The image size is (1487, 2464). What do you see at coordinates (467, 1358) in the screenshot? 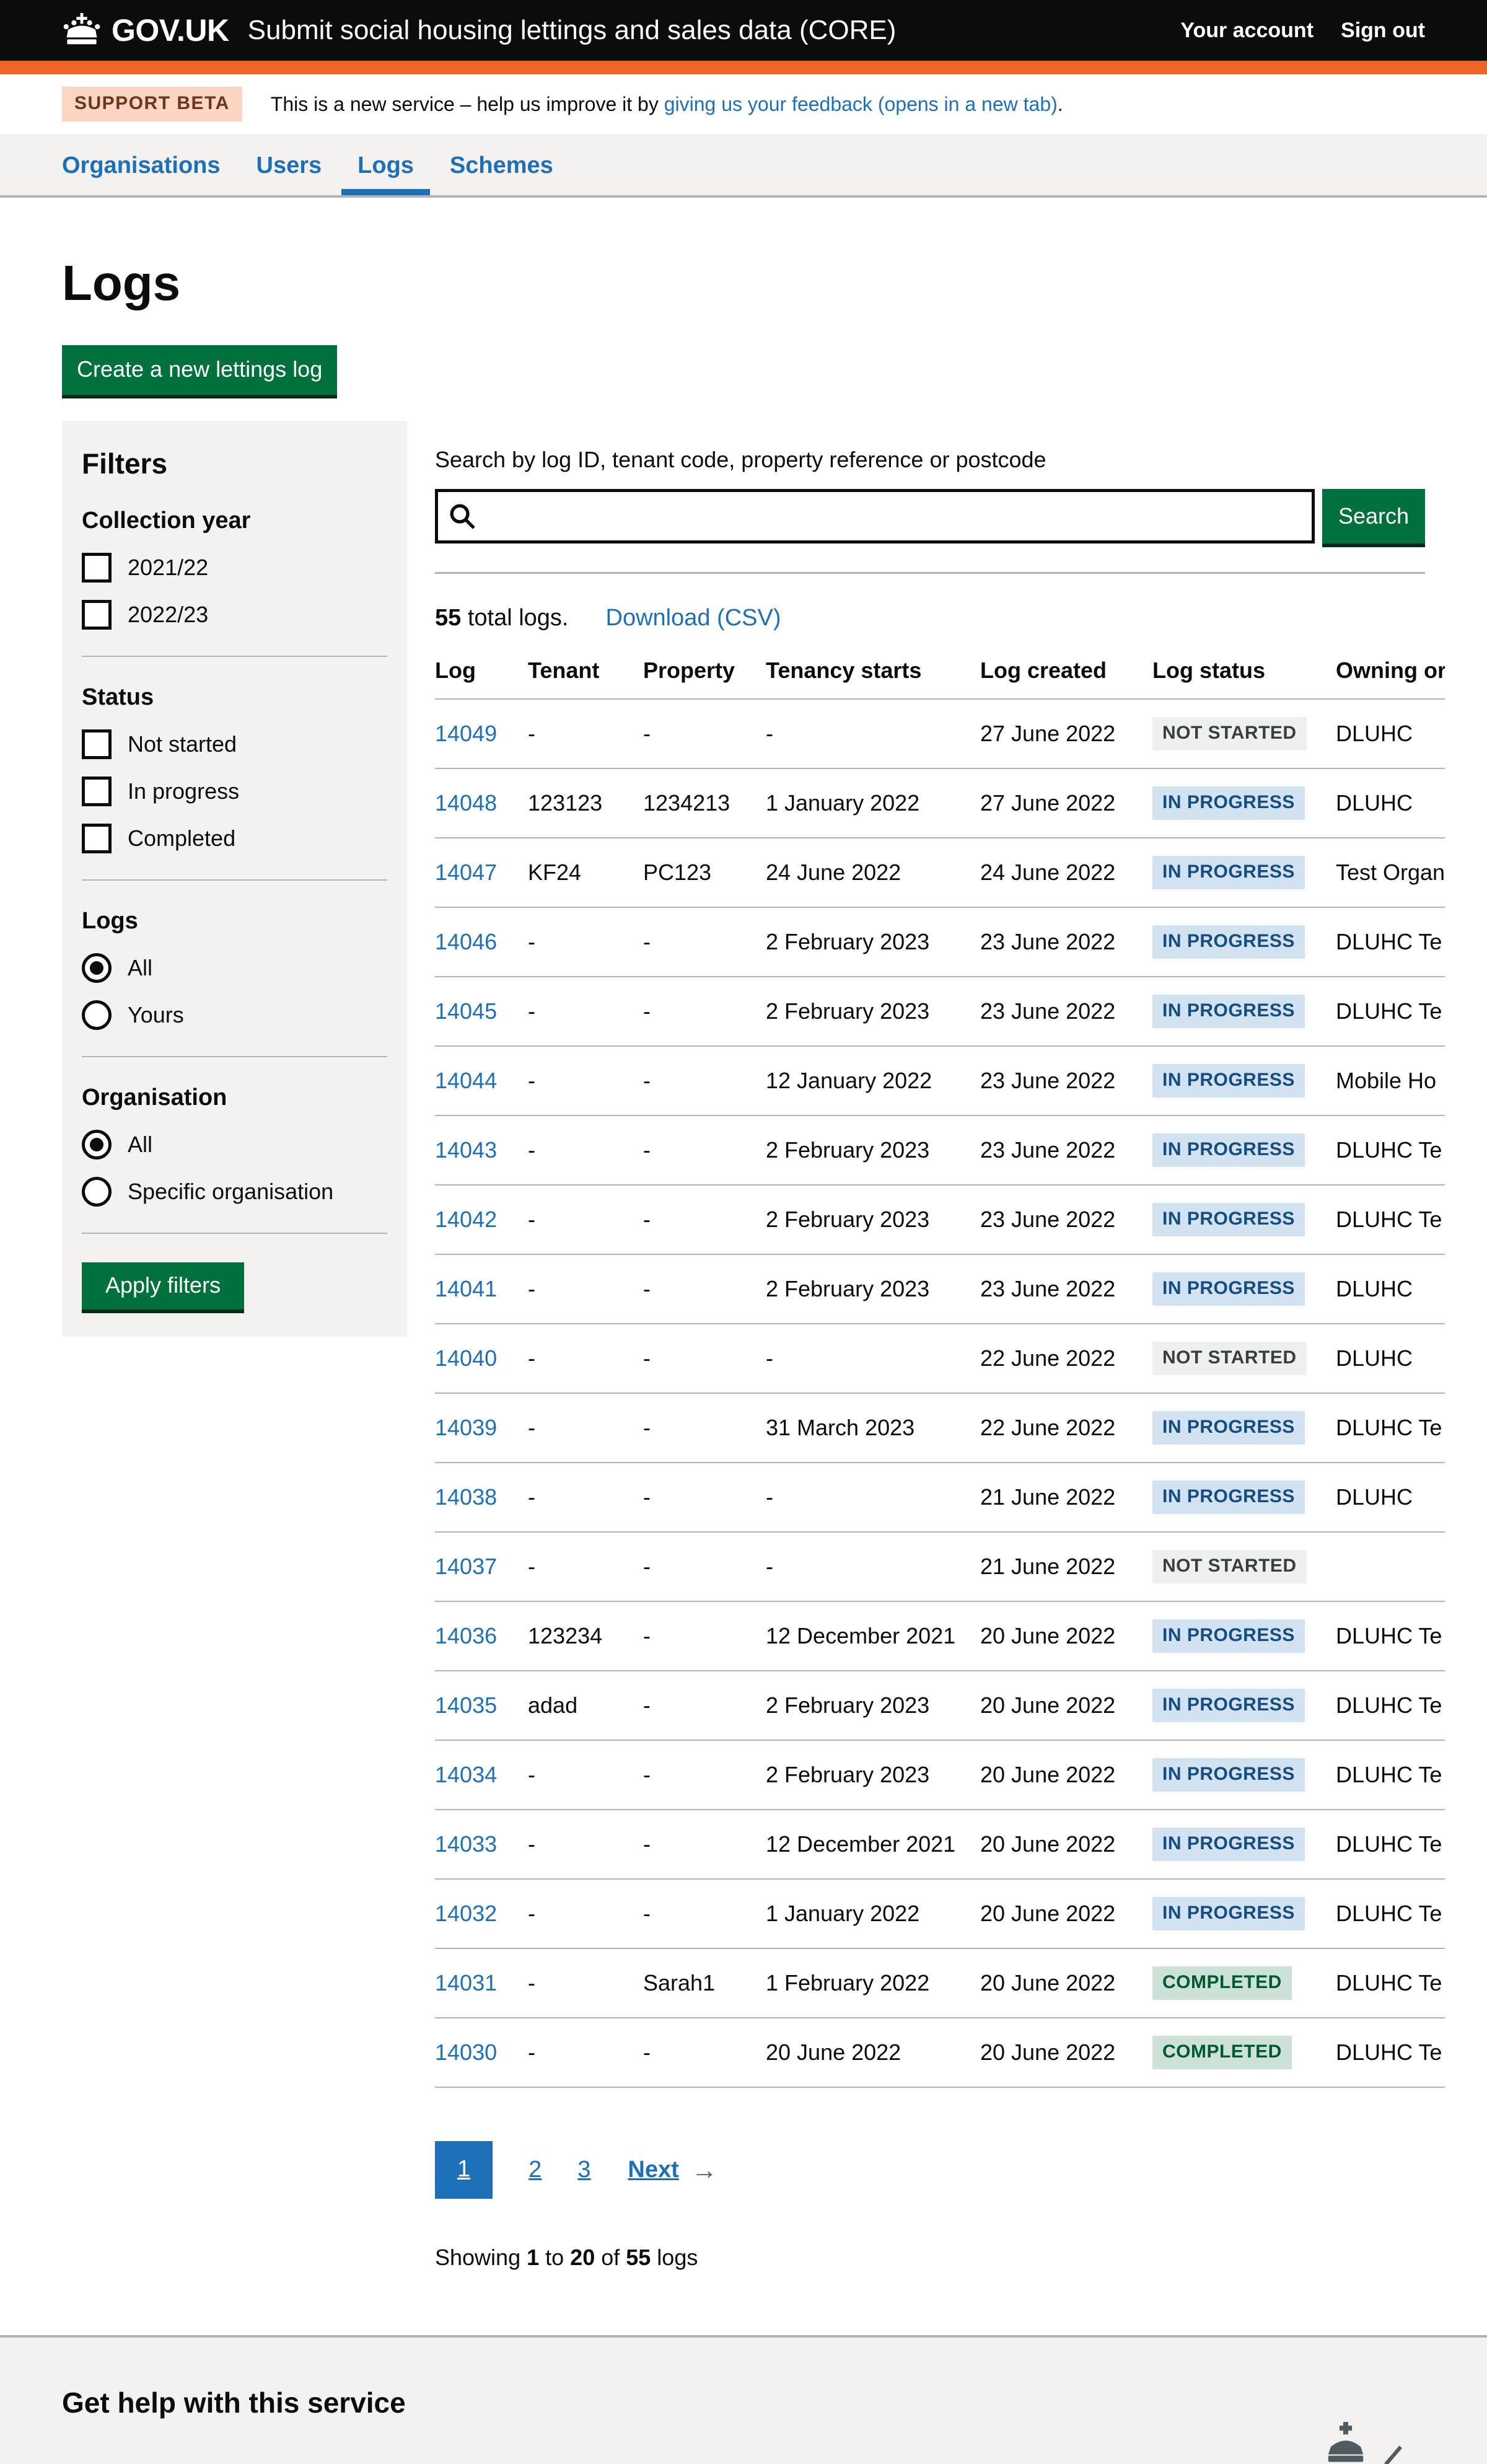
I see `log-id-link: 14040` at bounding box center [467, 1358].